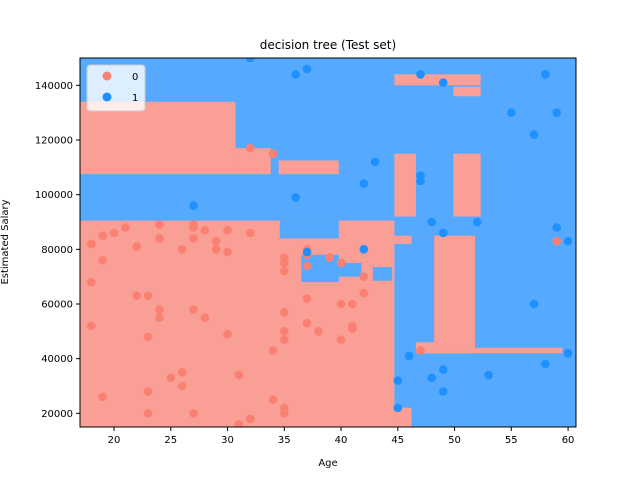 The width and height of the screenshot is (640, 480). I want to click on legend-box, so click(116, 88).